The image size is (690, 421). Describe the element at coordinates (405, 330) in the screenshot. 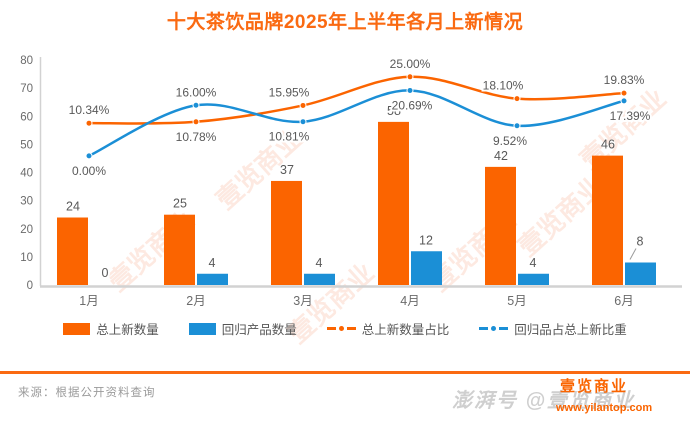

I see `legend-label: 总上新数量占比` at that location.